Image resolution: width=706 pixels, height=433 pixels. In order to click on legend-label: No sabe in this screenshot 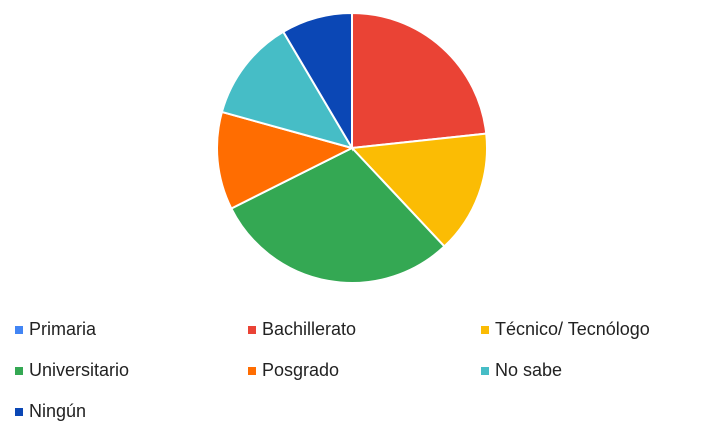, I will do `click(528, 370)`.